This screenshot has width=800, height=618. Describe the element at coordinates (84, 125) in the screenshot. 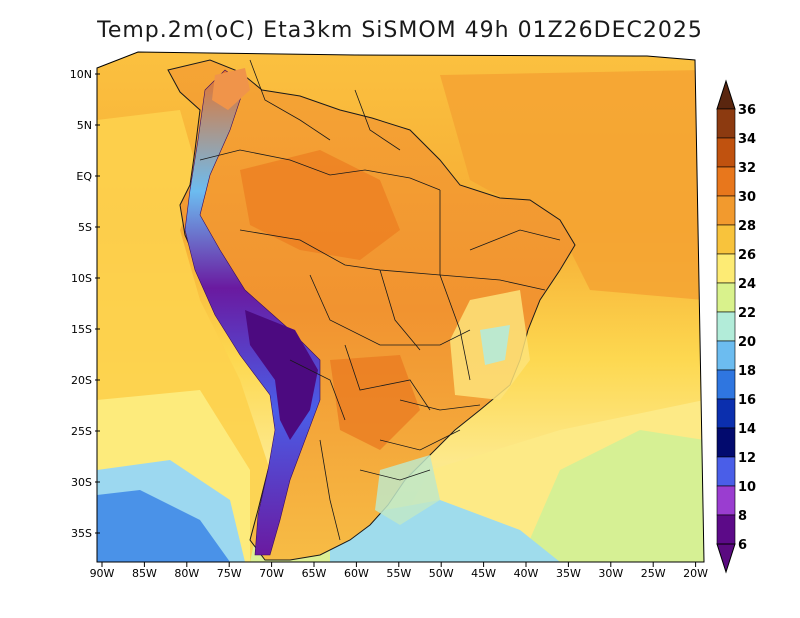

I see `lat-label-5n: 5N` at that location.